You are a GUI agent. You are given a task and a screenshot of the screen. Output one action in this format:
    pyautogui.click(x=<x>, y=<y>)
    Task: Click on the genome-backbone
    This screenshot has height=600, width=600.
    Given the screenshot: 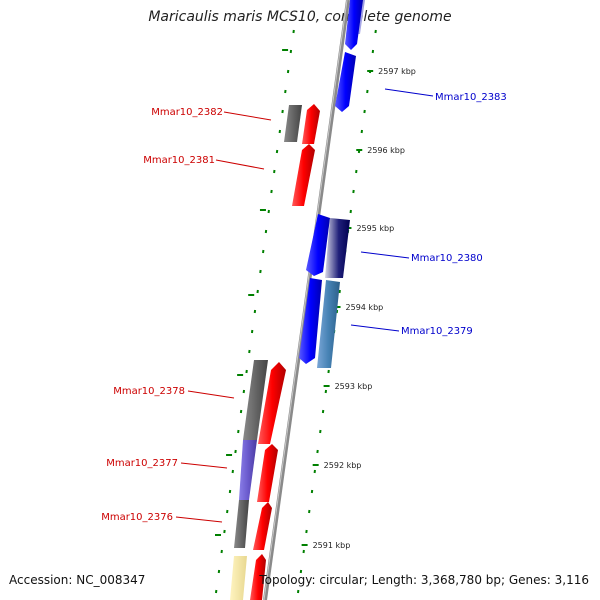 What is the action you would take?
    pyautogui.click(x=306, y=300)
    